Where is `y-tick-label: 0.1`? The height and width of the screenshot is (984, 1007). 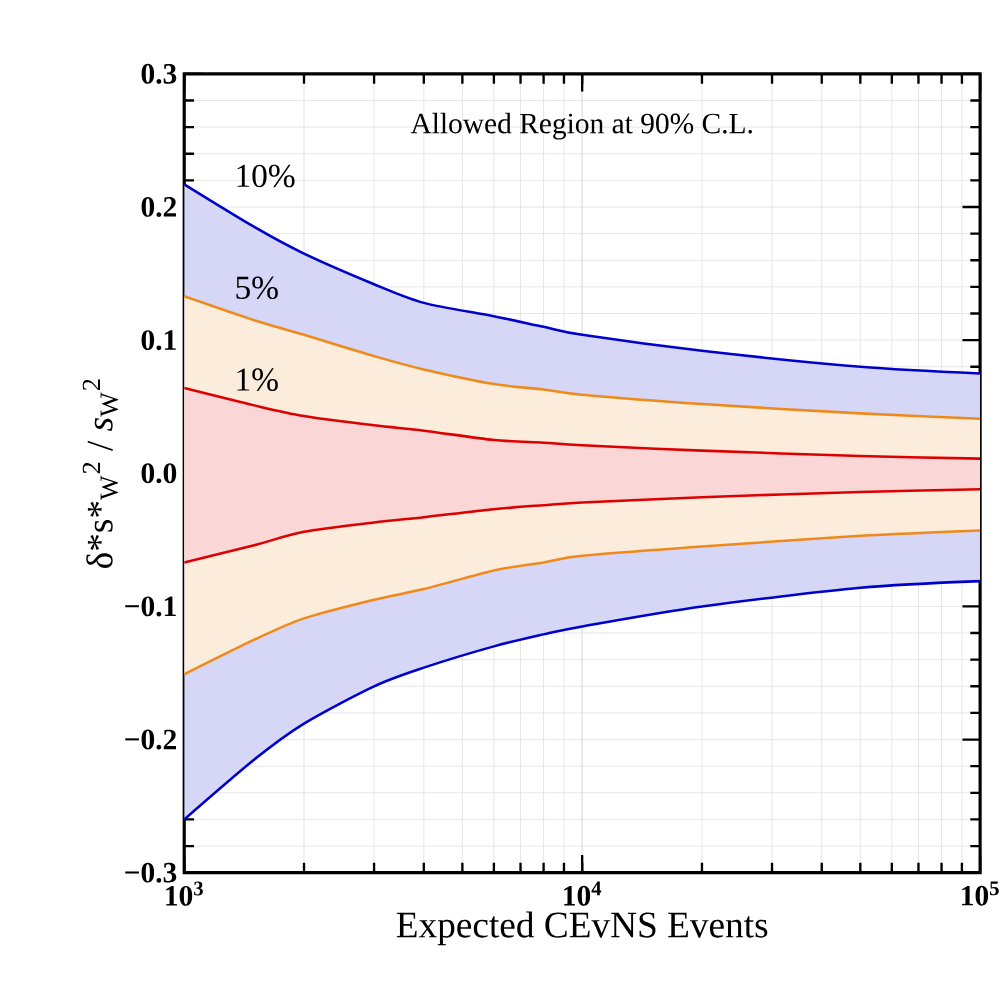
y-tick-label: 0.1 is located at coordinates (158, 340).